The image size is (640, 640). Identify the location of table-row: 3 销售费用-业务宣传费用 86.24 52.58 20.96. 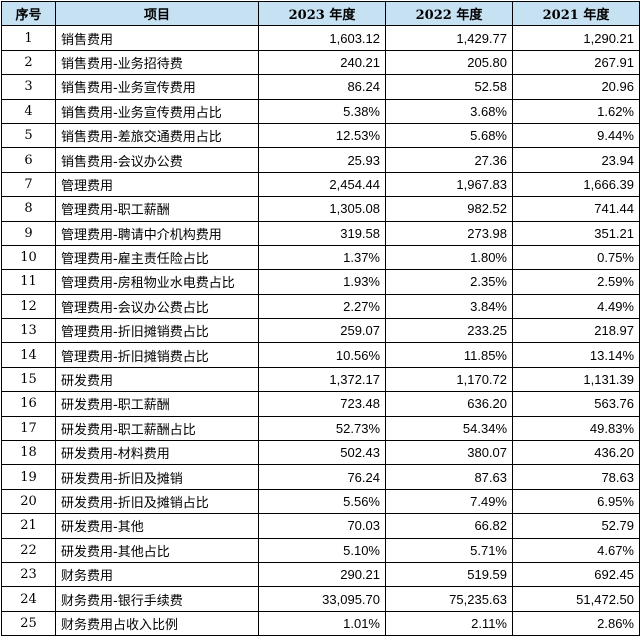
(320, 87).